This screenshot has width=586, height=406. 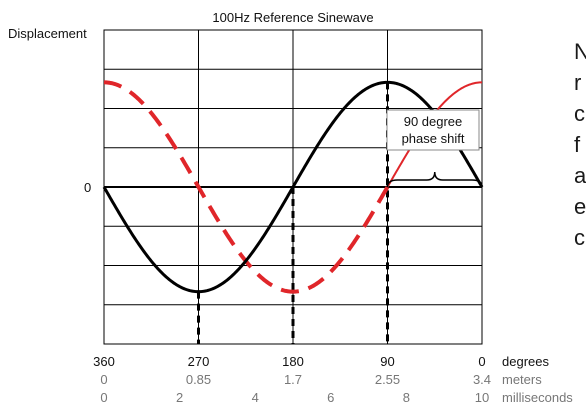 What do you see at coordinates (537, 397) in the screenshot?
I see `x-axis-name-milliseconds: milliseconds` at bounding box center [537, 397].